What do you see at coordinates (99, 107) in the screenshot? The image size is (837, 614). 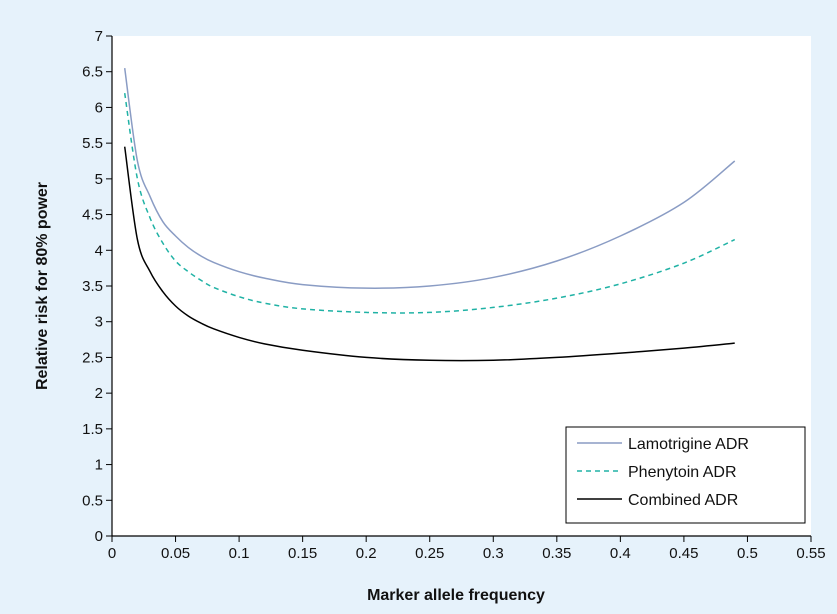 I see `y-tick-label: 6` at bounding box center [99, 107].